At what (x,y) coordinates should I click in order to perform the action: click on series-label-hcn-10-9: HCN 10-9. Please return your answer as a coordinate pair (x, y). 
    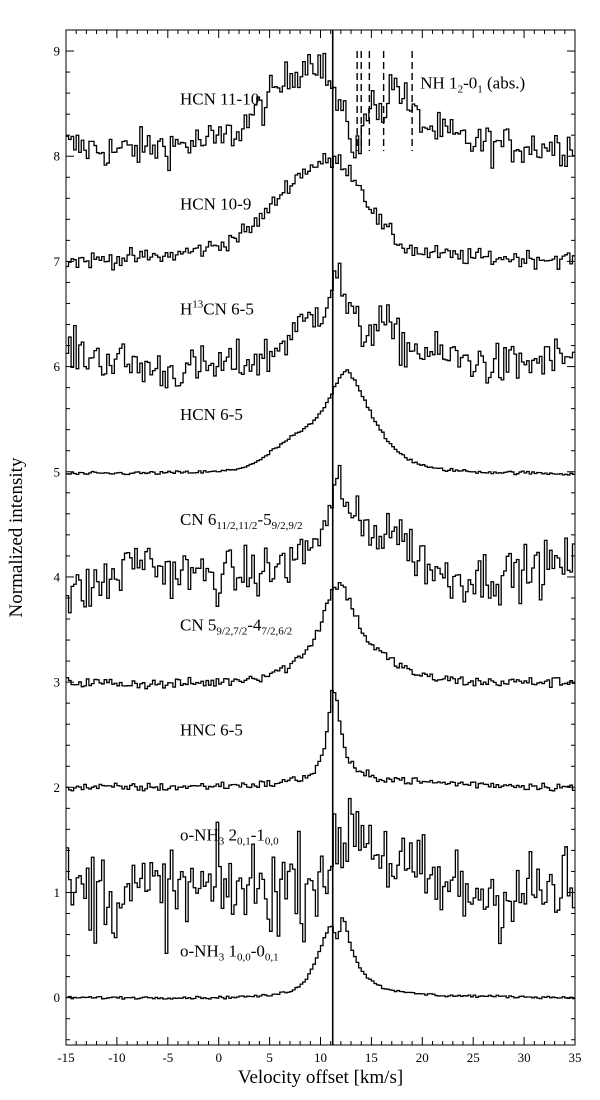
    Looking at the image, I should click on (215, 204).